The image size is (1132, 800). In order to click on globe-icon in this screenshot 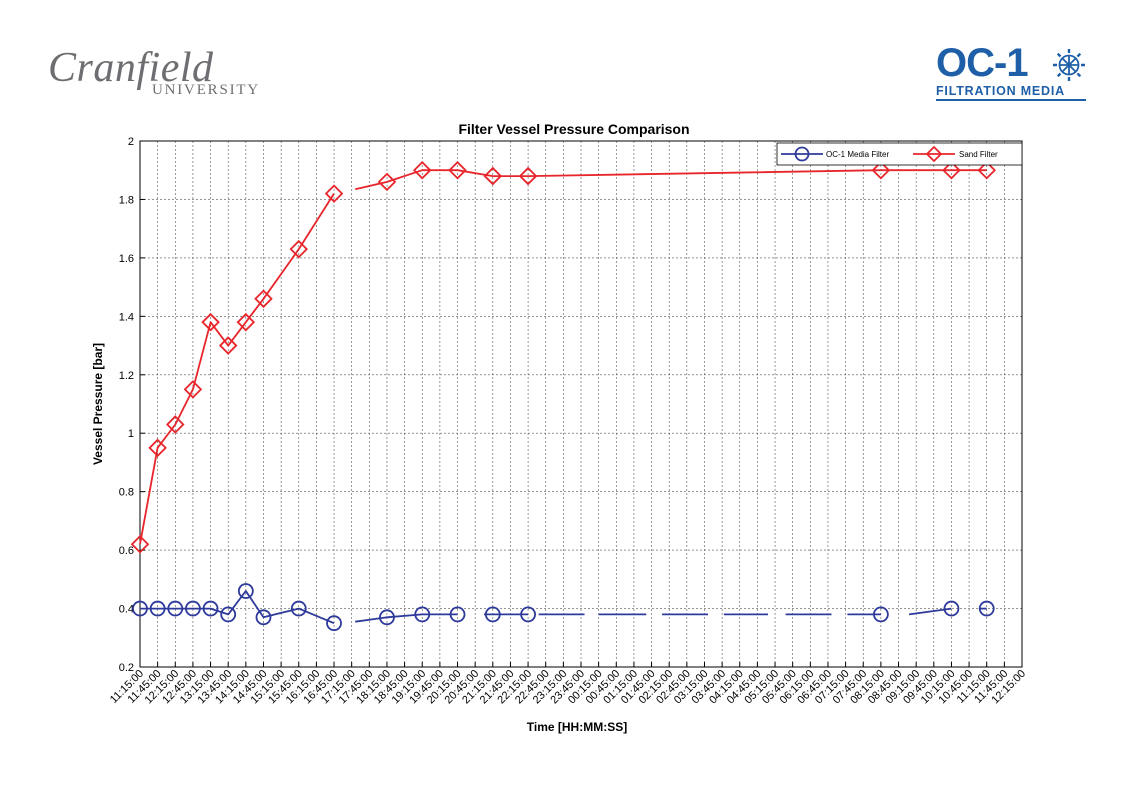, I will do `click(1069, 65)`.